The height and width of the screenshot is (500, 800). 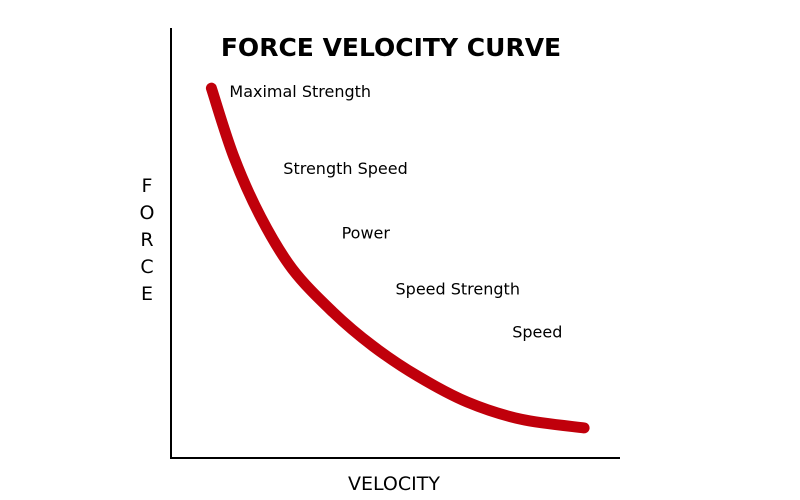 What do you see at coordinates (394, 484) in the screenshot?
I see `x-axis-label: VELOCITY` at bounding box center [394, 484].